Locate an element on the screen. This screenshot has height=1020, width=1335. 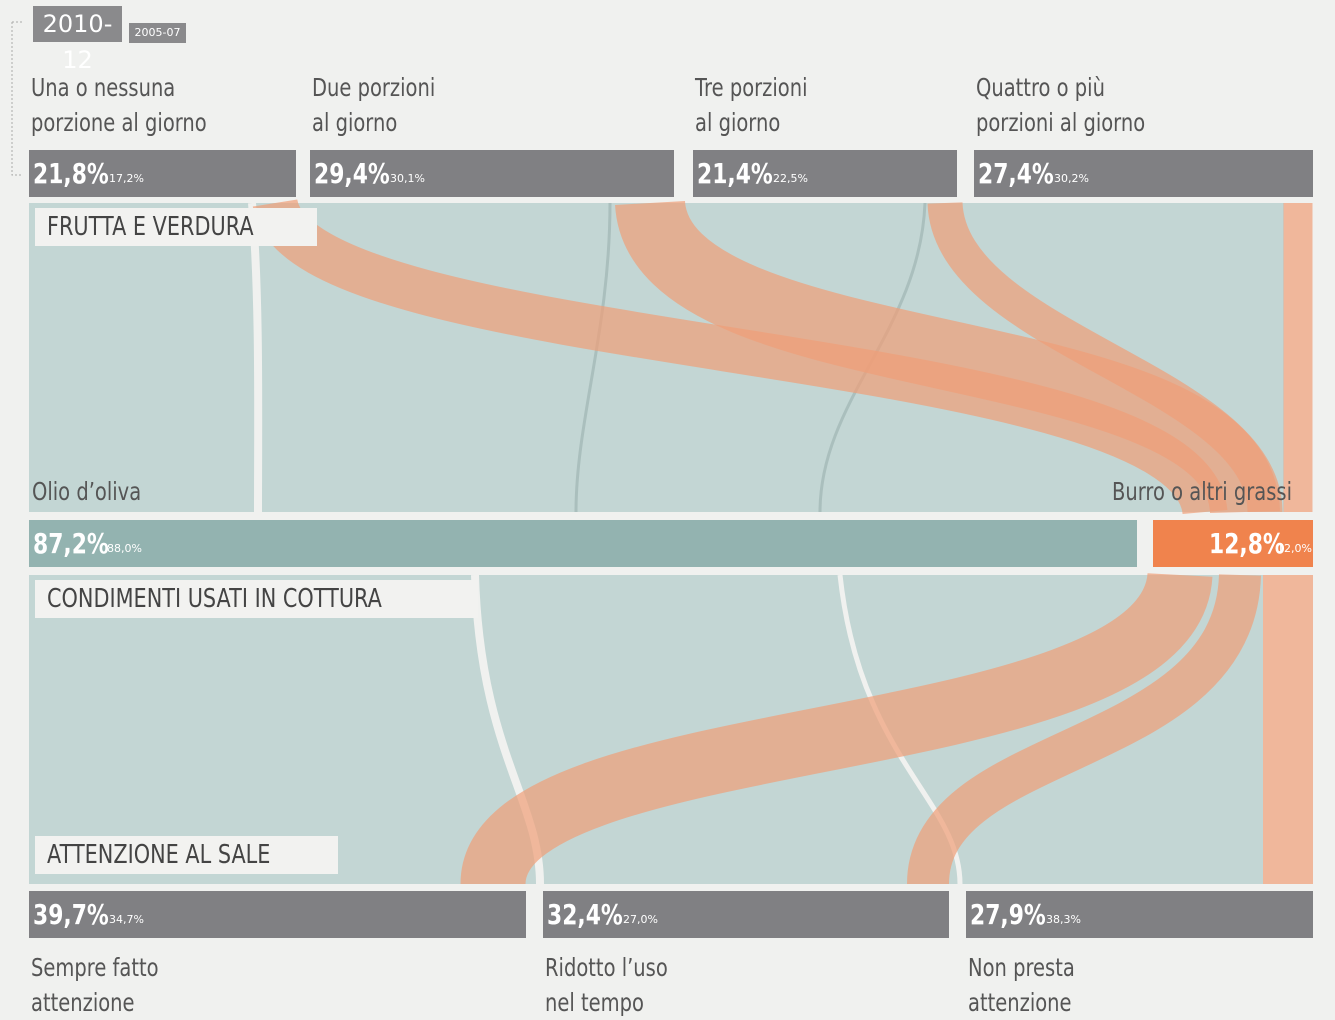
group-label: Due porzioni is located at coordinates (374, 87).